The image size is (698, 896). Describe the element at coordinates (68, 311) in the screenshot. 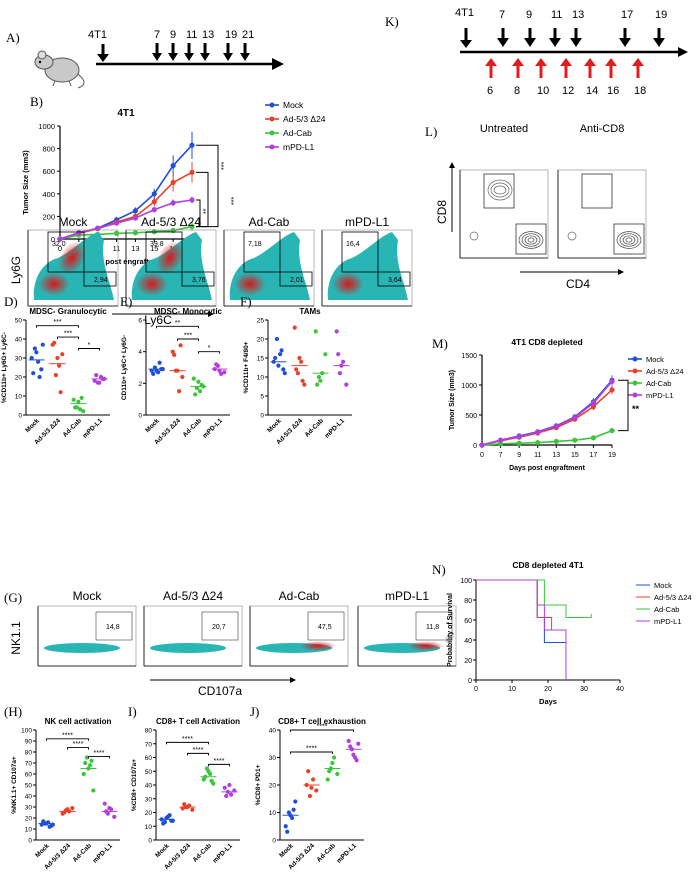

I see `chart-title: MDSC- Granulocytic` at that location.